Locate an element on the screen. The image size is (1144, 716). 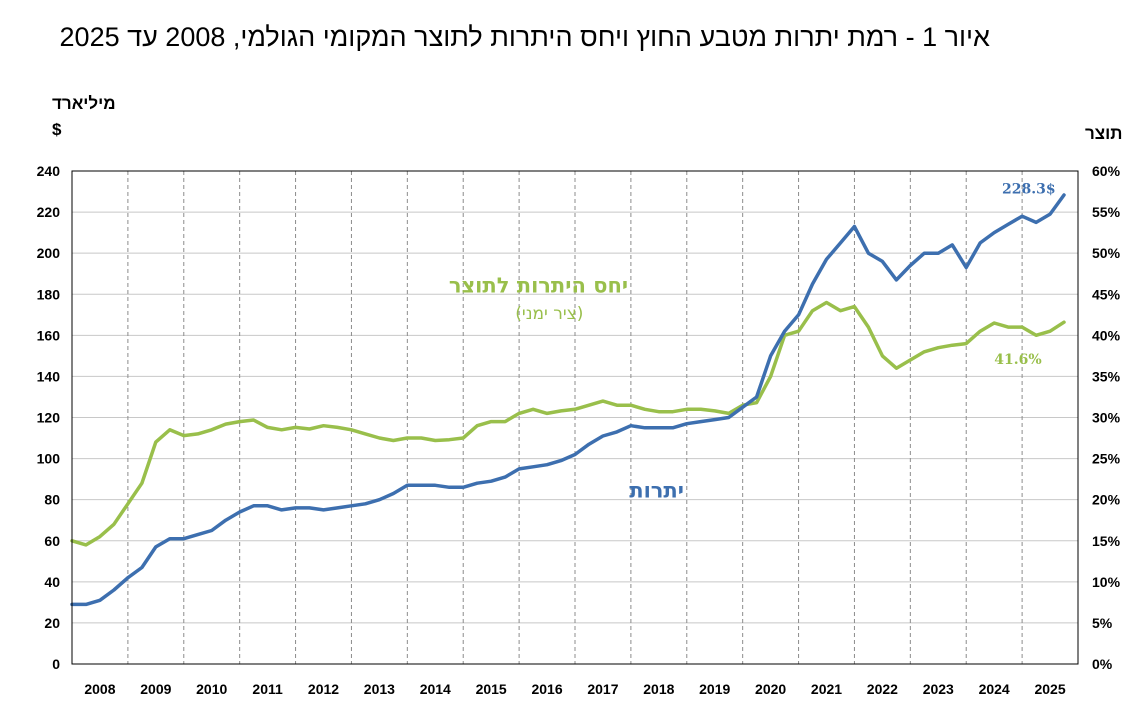
ratio-end-value-label: 41.6% is located at coordinates (1017, 360).